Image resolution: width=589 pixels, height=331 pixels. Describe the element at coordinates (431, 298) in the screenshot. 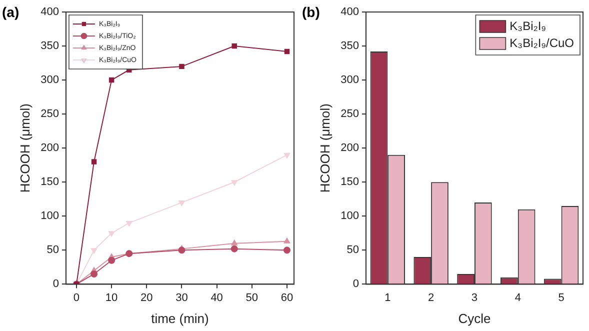

I see `x-tick-label: 2` at that location.